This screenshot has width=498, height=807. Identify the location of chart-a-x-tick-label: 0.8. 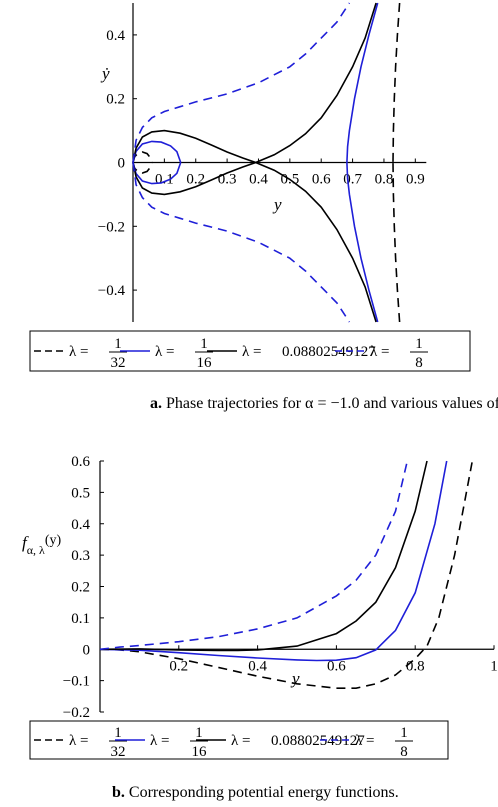
(384, 180).